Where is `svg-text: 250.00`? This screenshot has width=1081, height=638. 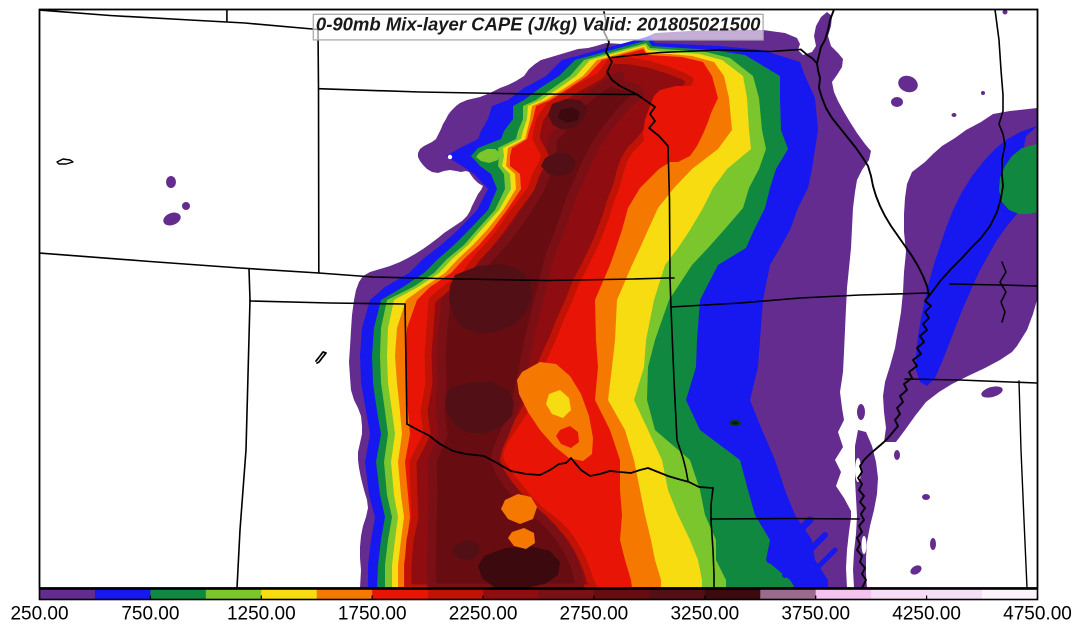
svg-text: 250.00 is located at coordinates (39, 614).